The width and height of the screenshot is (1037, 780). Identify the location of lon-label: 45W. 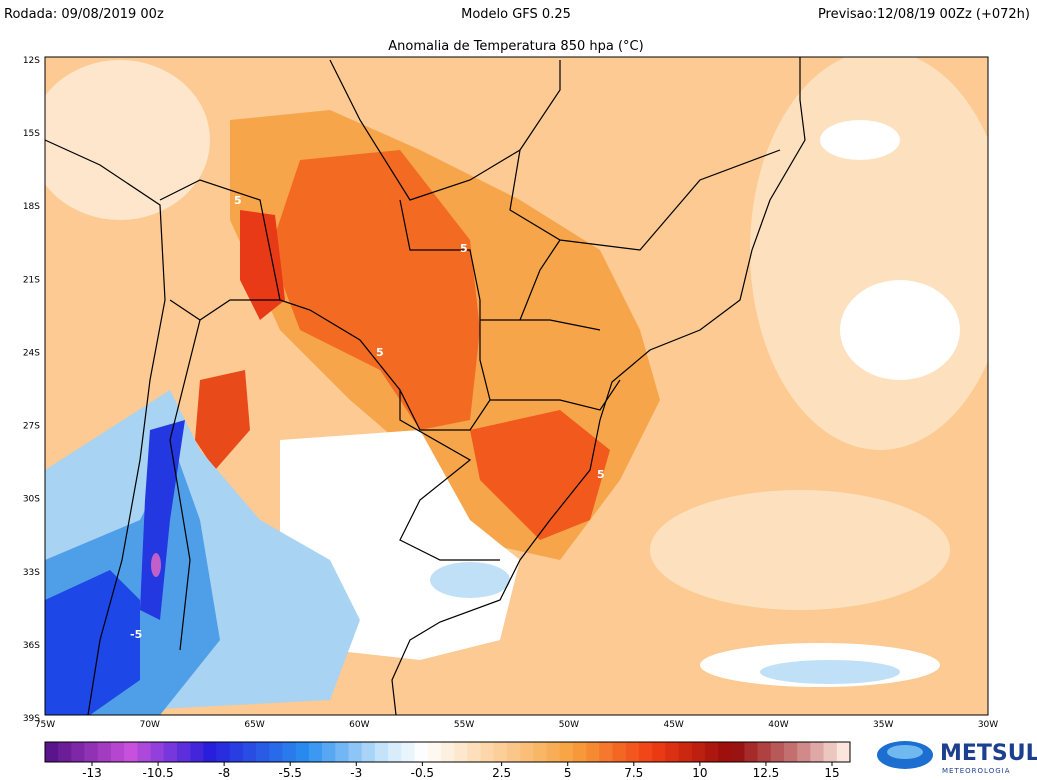
(673, 725).